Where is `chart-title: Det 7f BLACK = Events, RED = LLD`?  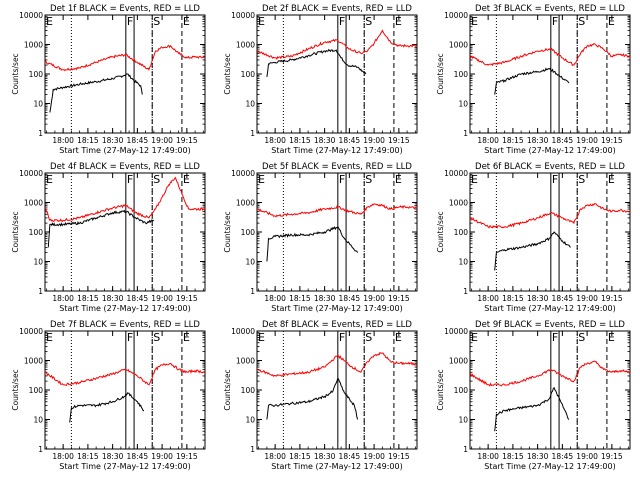
chart-title: Det 7f BLACK = Events, RED = LLD is located at coordinates (125, 325).